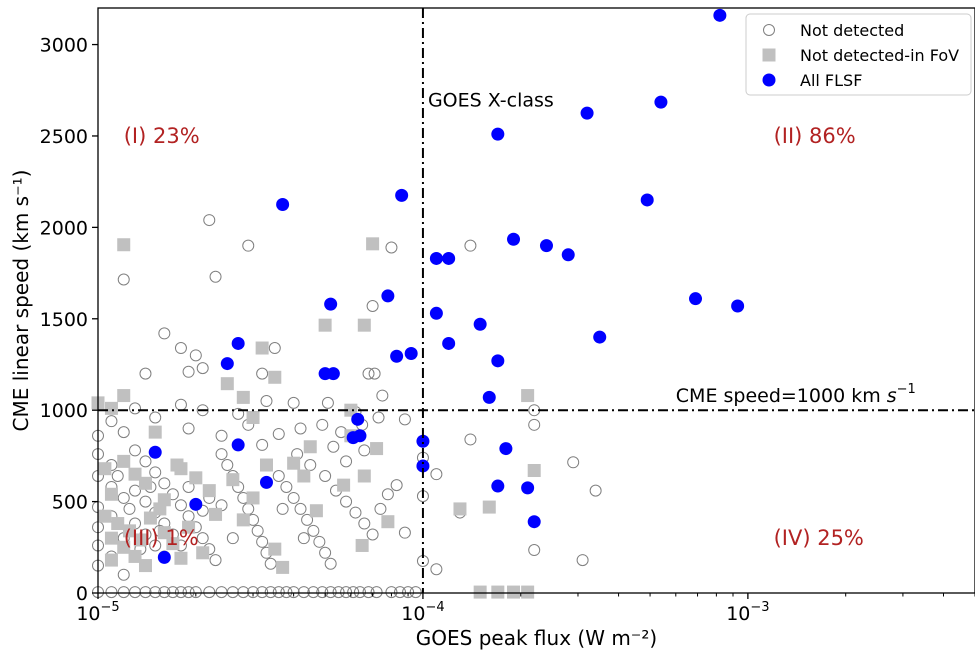 This screenshot has height=658, width=975. What do you see at coordinates (769, 55) in the screenshot?
I see `legend-marker-fov` at bounding box center [769, 55].